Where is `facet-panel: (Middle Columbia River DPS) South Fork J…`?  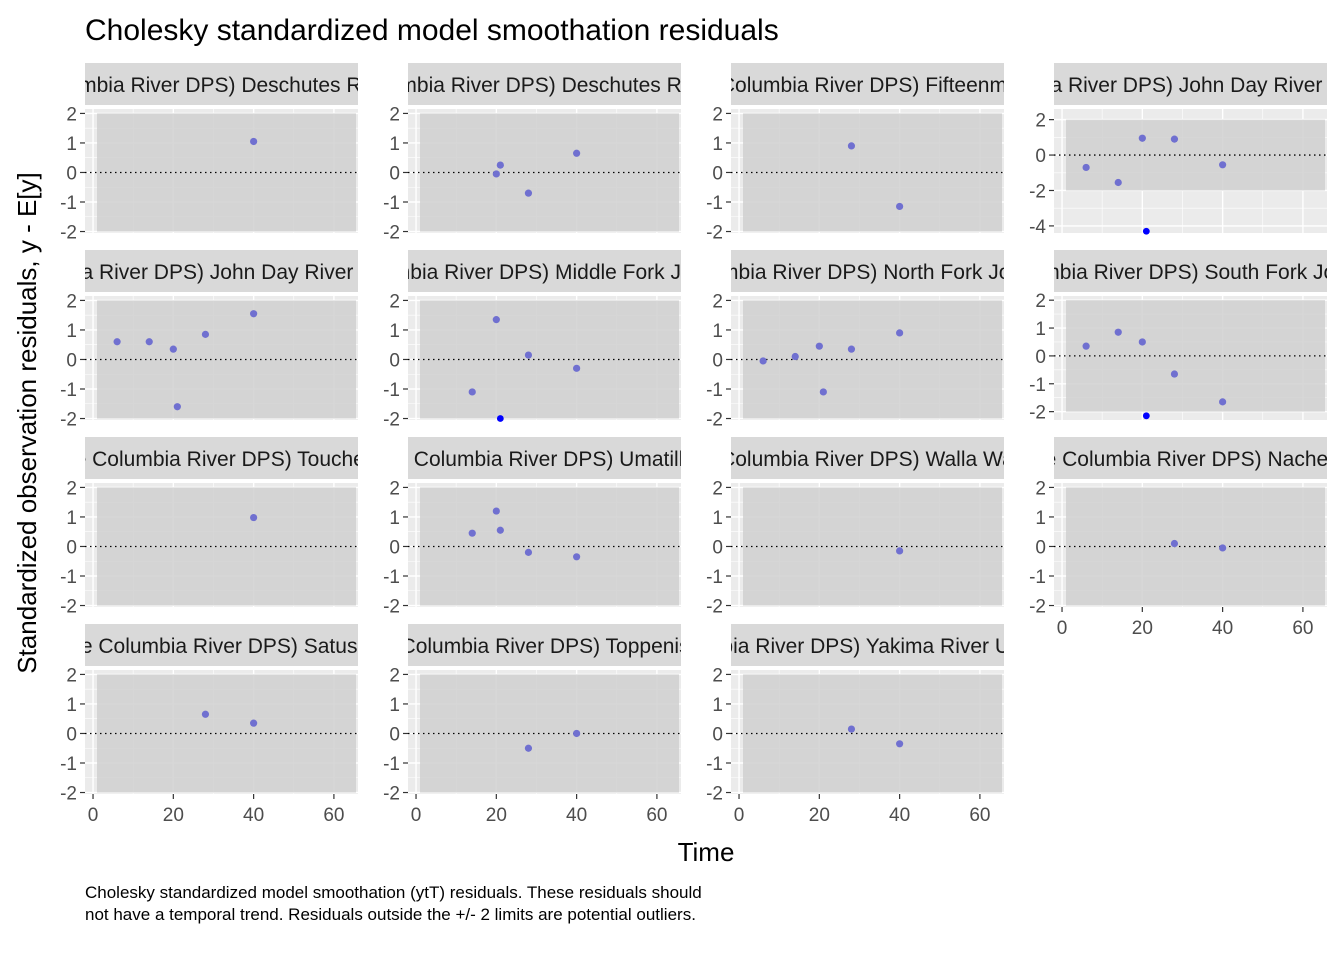 facet-panel: (Middle Columbia River DPS) South Fork J… is located at coordinates (1134, 337).